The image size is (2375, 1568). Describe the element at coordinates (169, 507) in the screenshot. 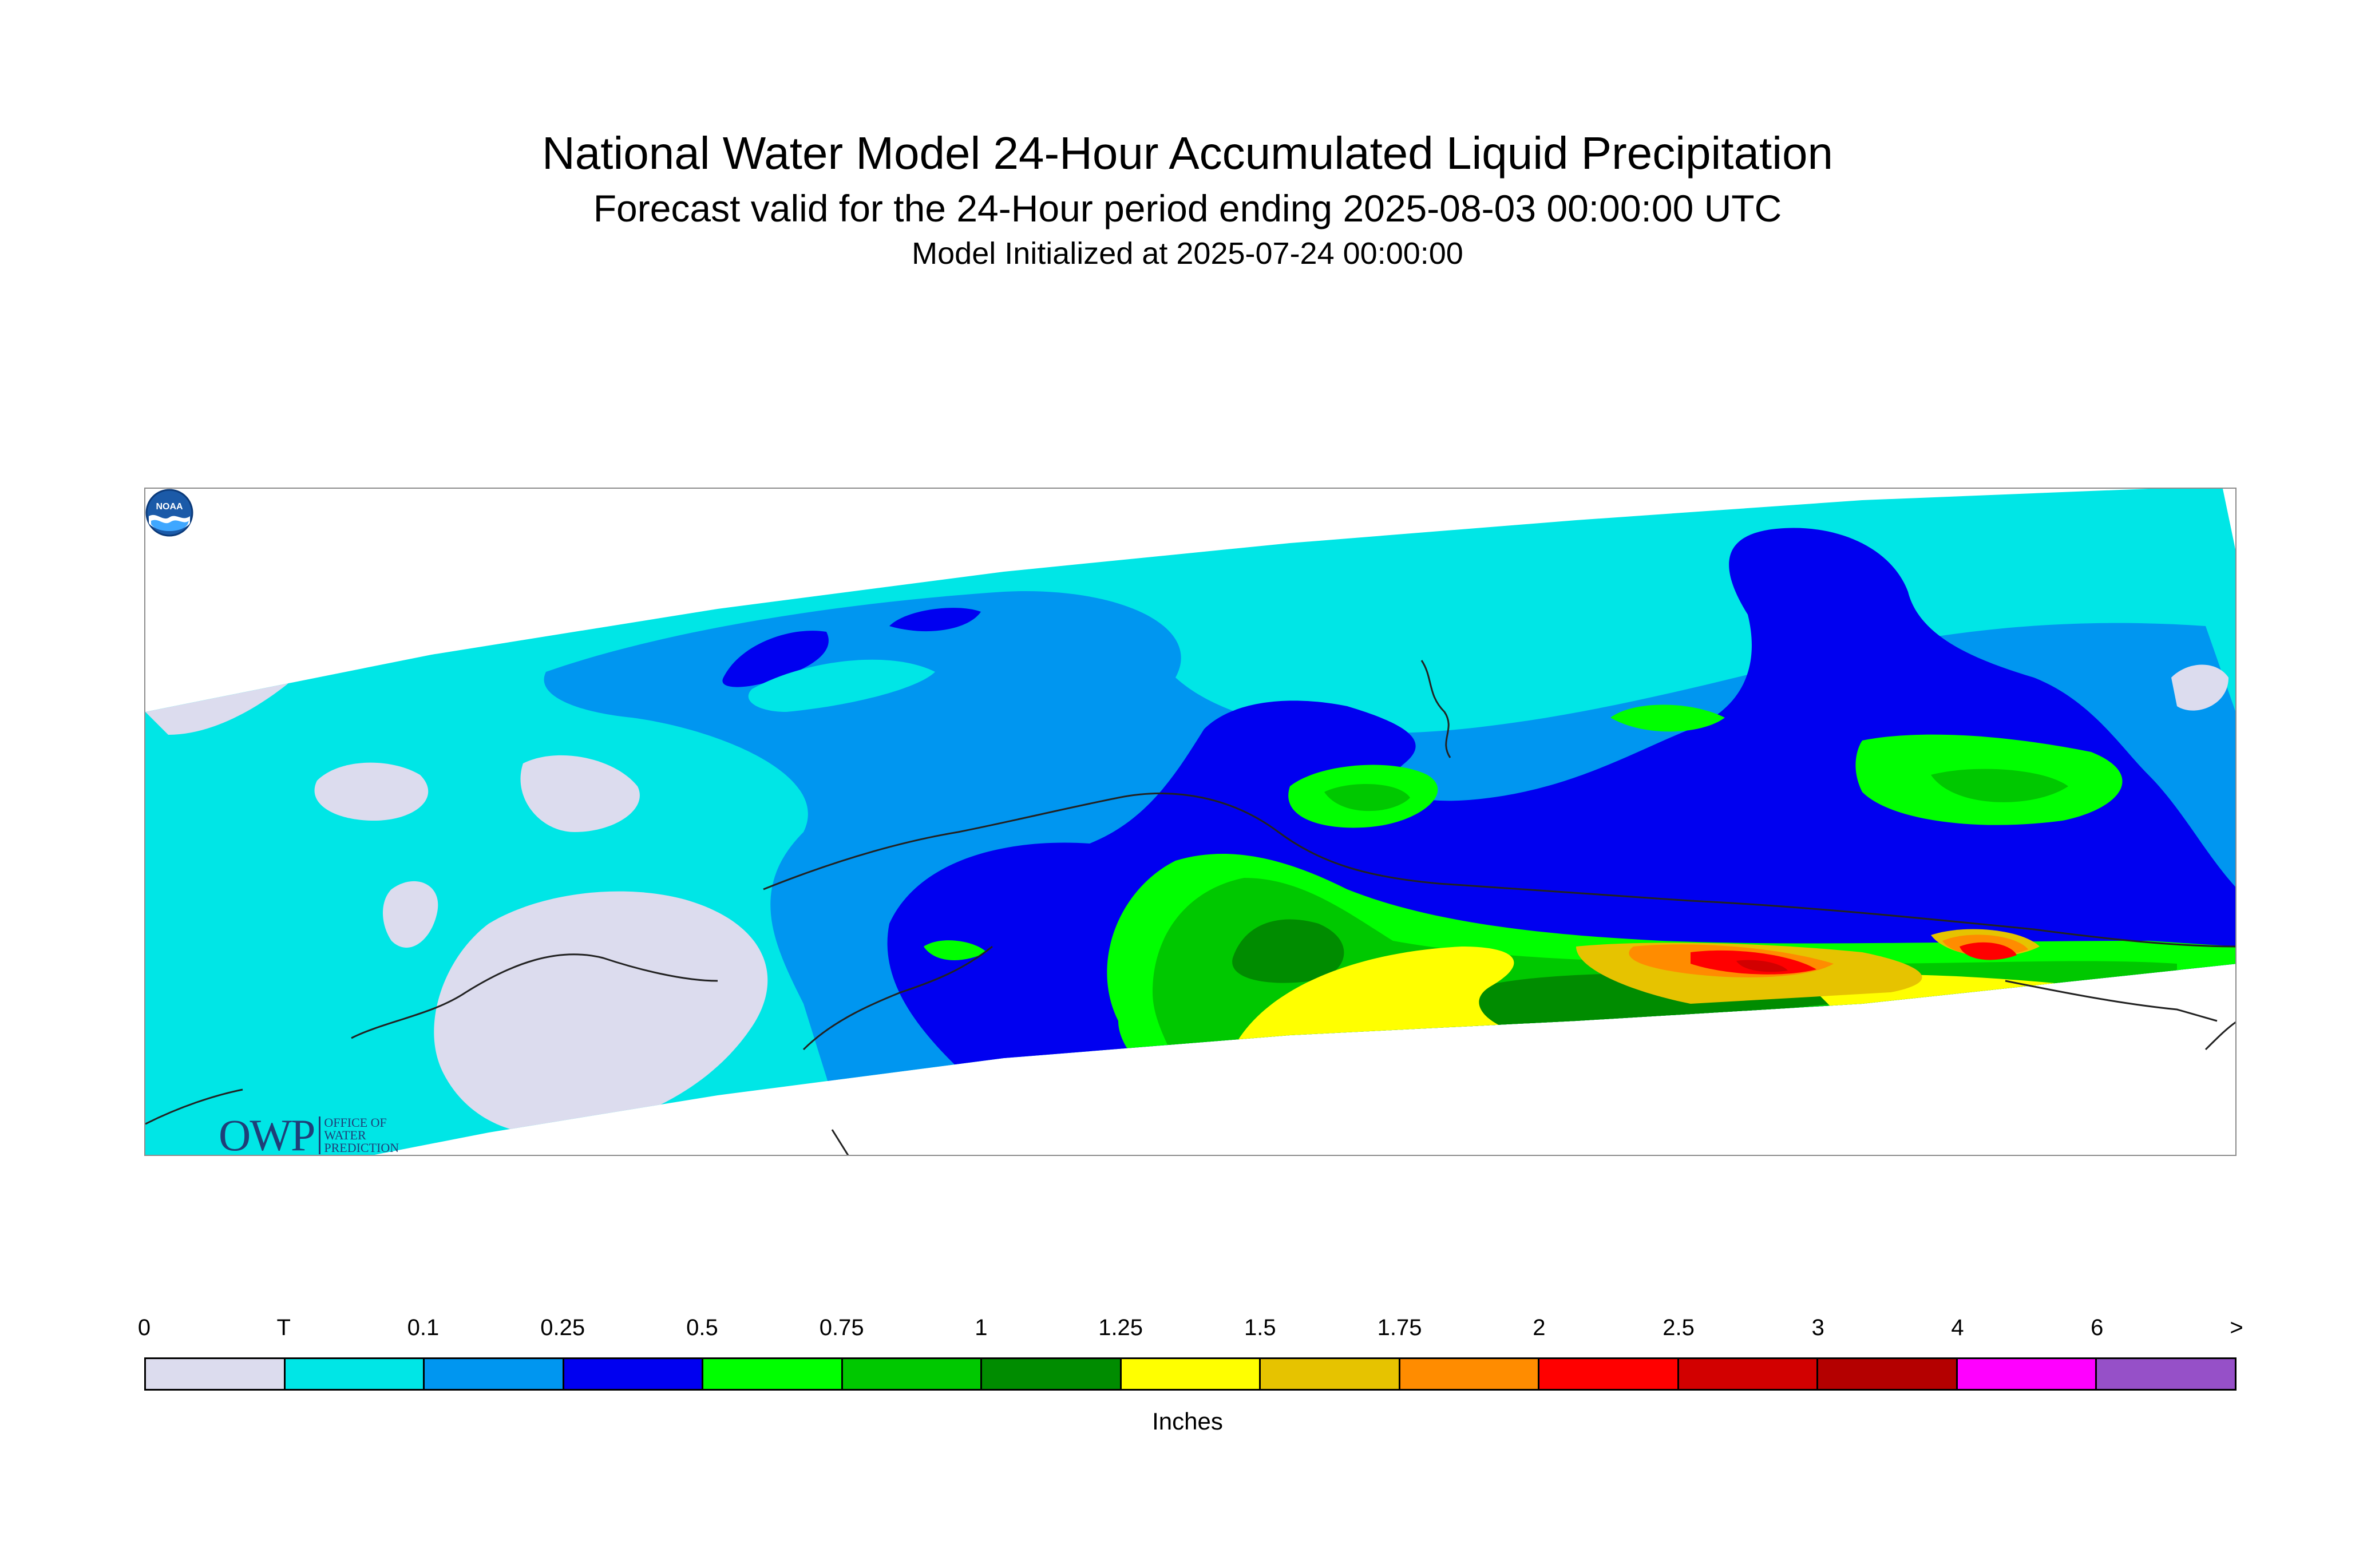

I see `noaa-logo-text: NOAA` at that location.